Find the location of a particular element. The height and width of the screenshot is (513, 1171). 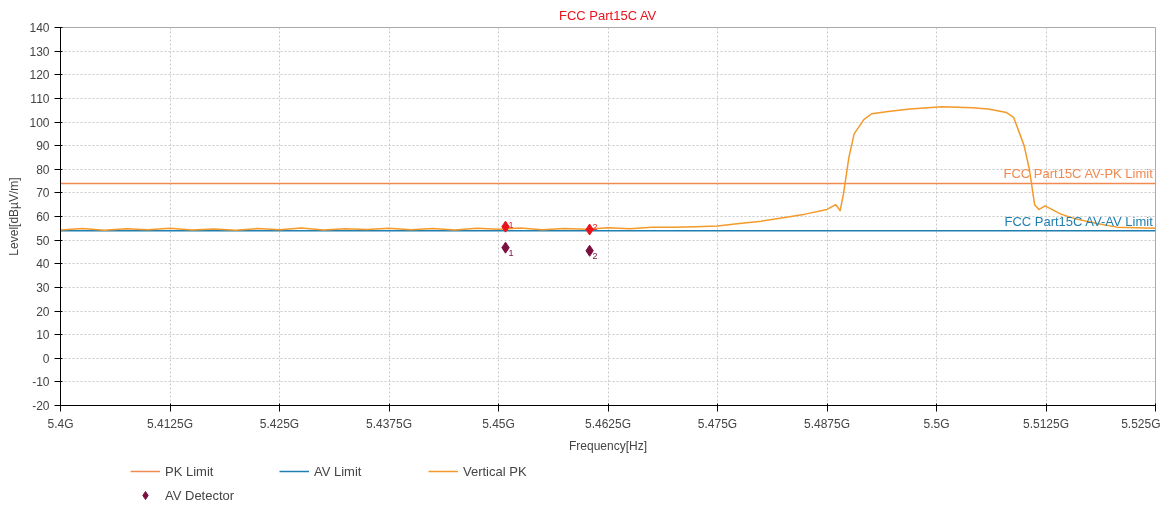

y-tick-label: 70 is located at coordinates (43, 193).